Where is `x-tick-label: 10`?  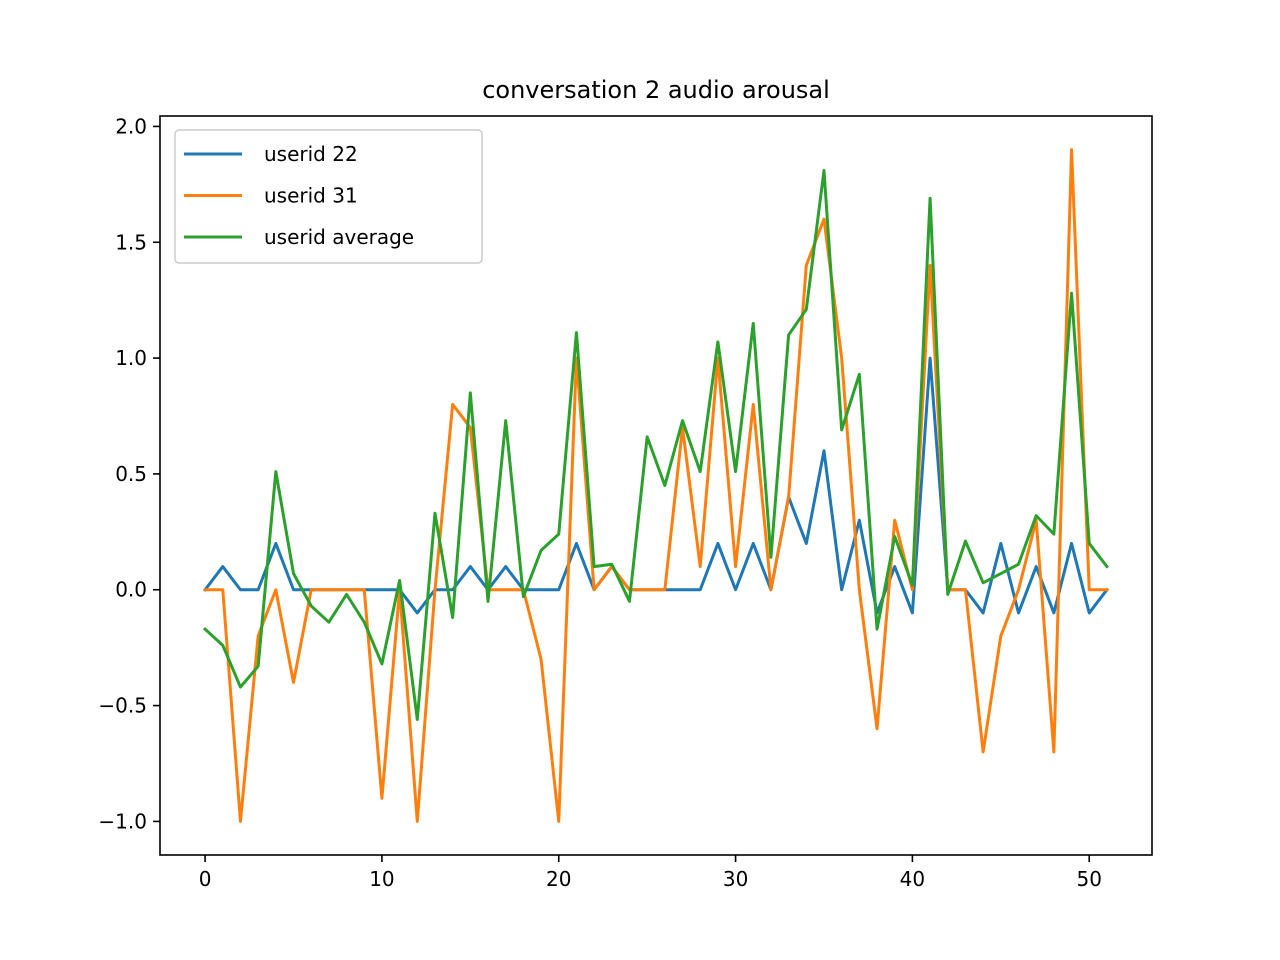 x-tick-label: 10 is located at coordinates (381, 879).